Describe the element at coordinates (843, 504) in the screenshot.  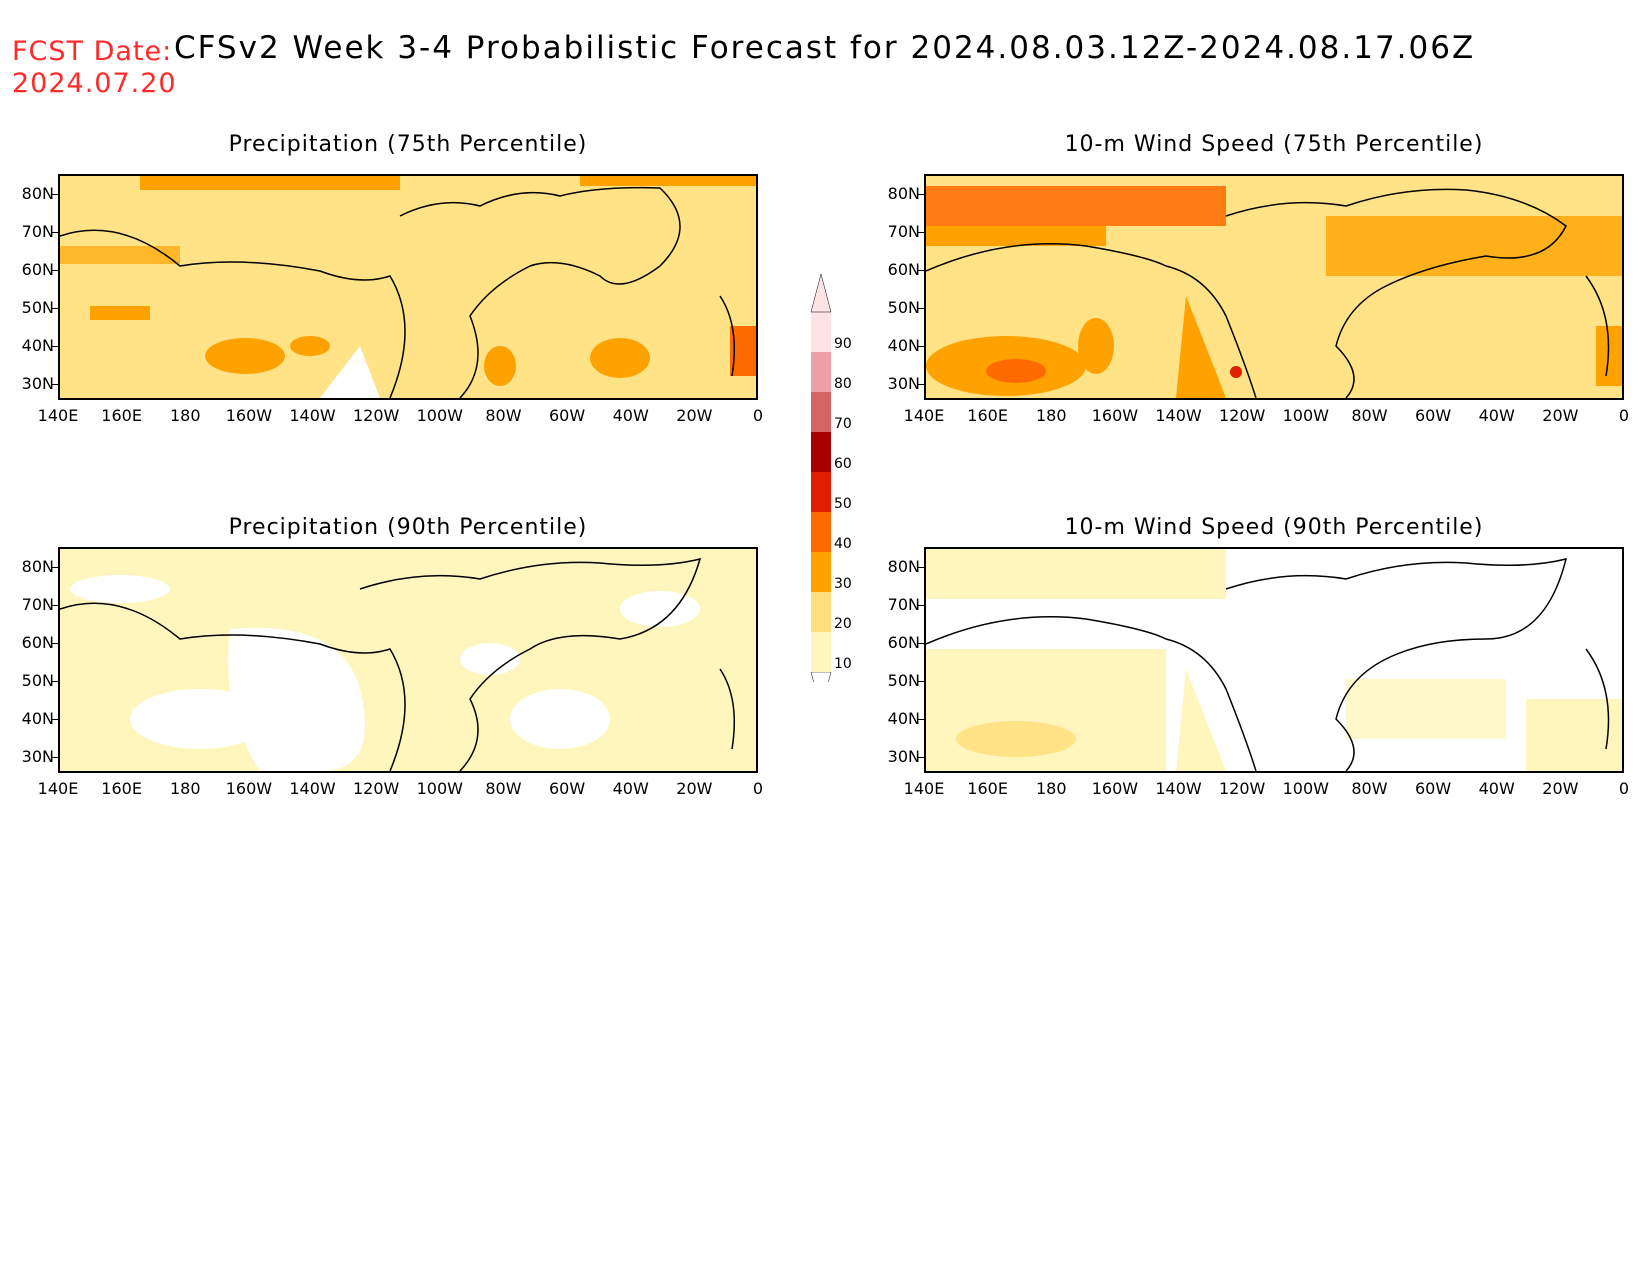
I see `colorbar-label: 50` at that location.